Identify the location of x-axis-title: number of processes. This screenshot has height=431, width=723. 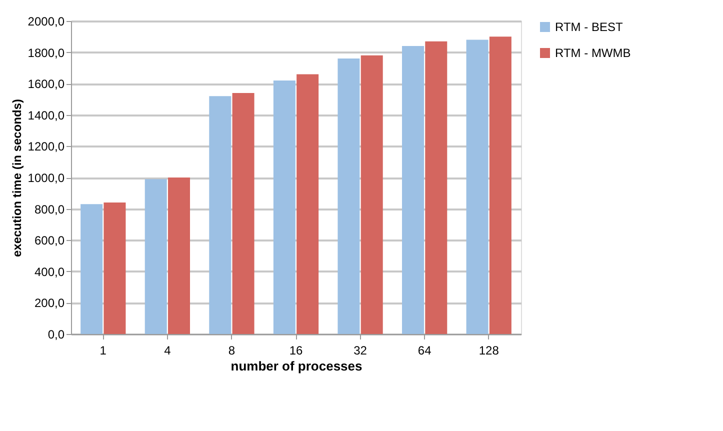
(296, 366).